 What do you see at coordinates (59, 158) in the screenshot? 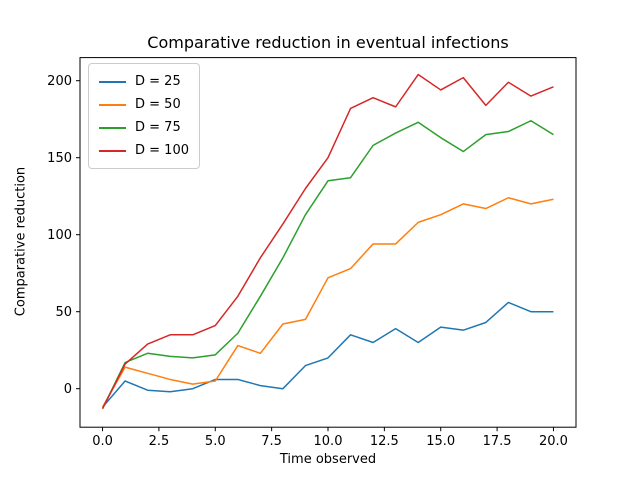
I see `y-tick-label: 150` at bounding box center [59, 158].